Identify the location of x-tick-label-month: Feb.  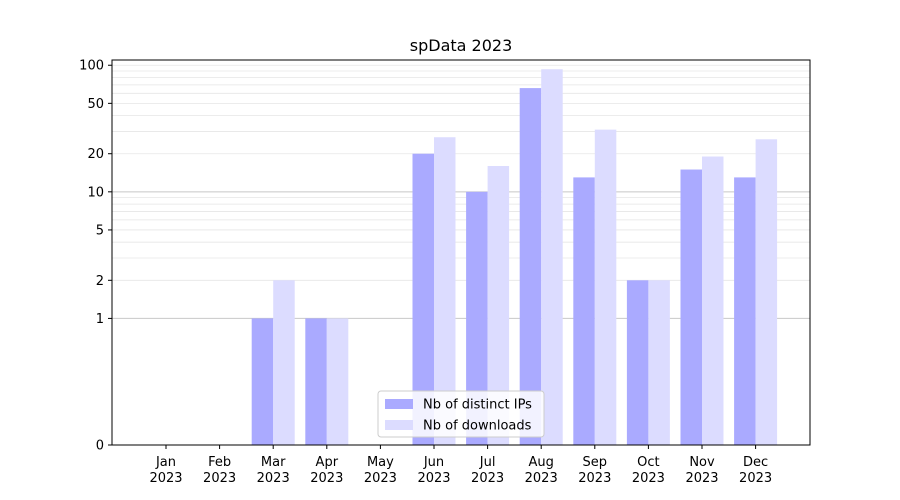
(219, 462).